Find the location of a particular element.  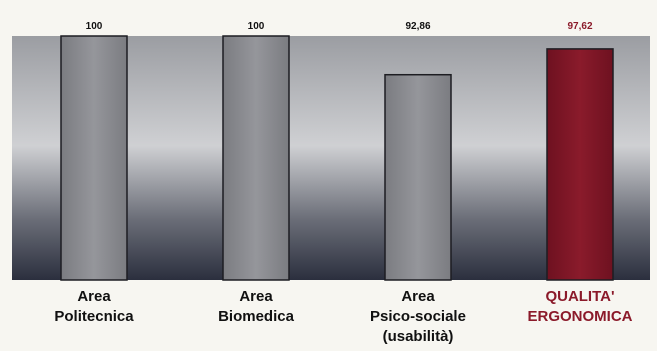

category-label-3-line-1: Area is located at coordinates (418, 296).